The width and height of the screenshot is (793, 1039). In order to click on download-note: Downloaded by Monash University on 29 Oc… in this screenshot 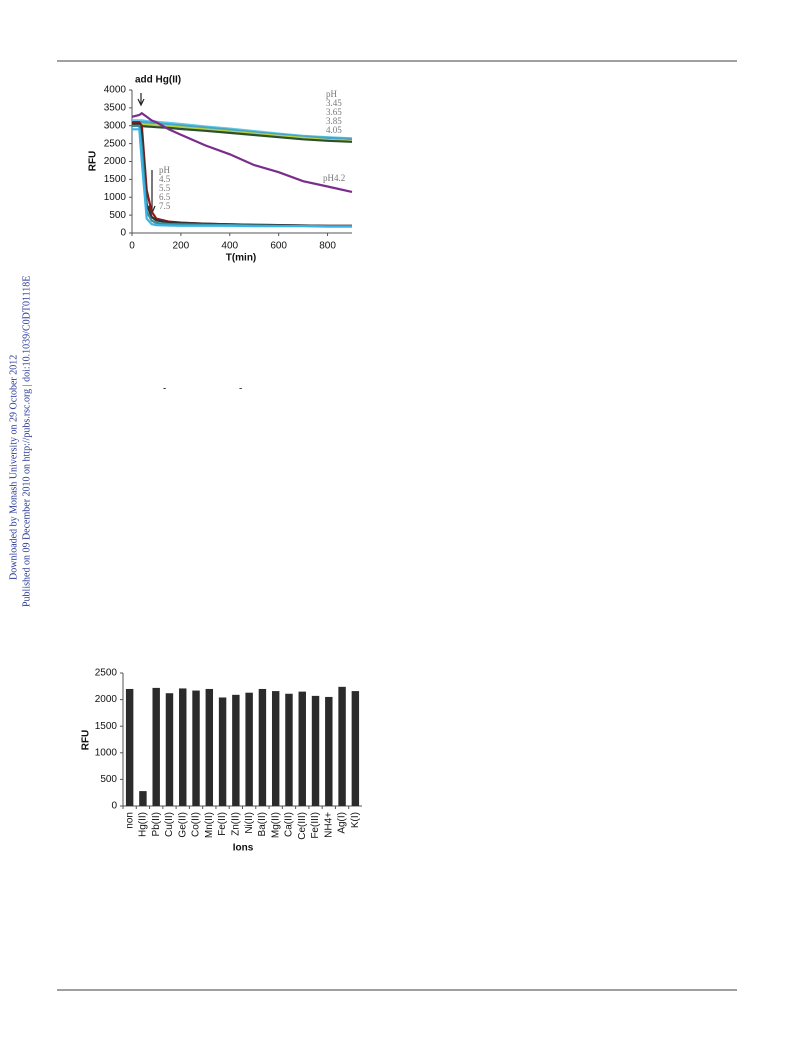, I will do `click(13, 467)`.